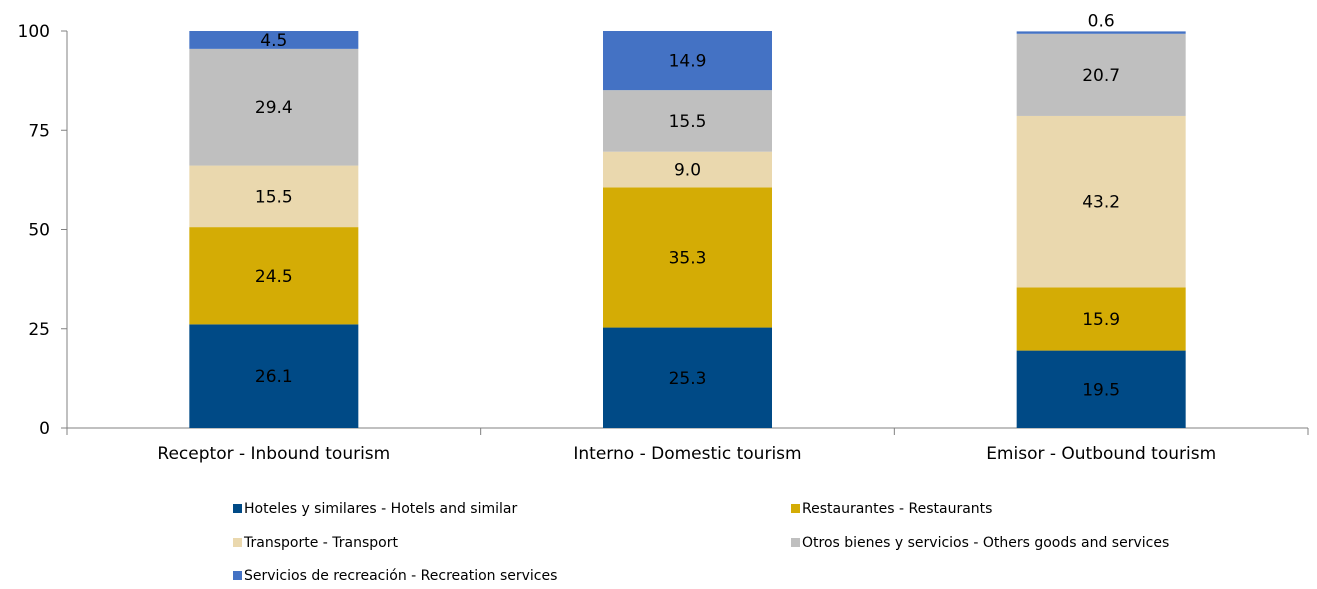  I want to click on y-tick-label: 25, so click(39, 330).